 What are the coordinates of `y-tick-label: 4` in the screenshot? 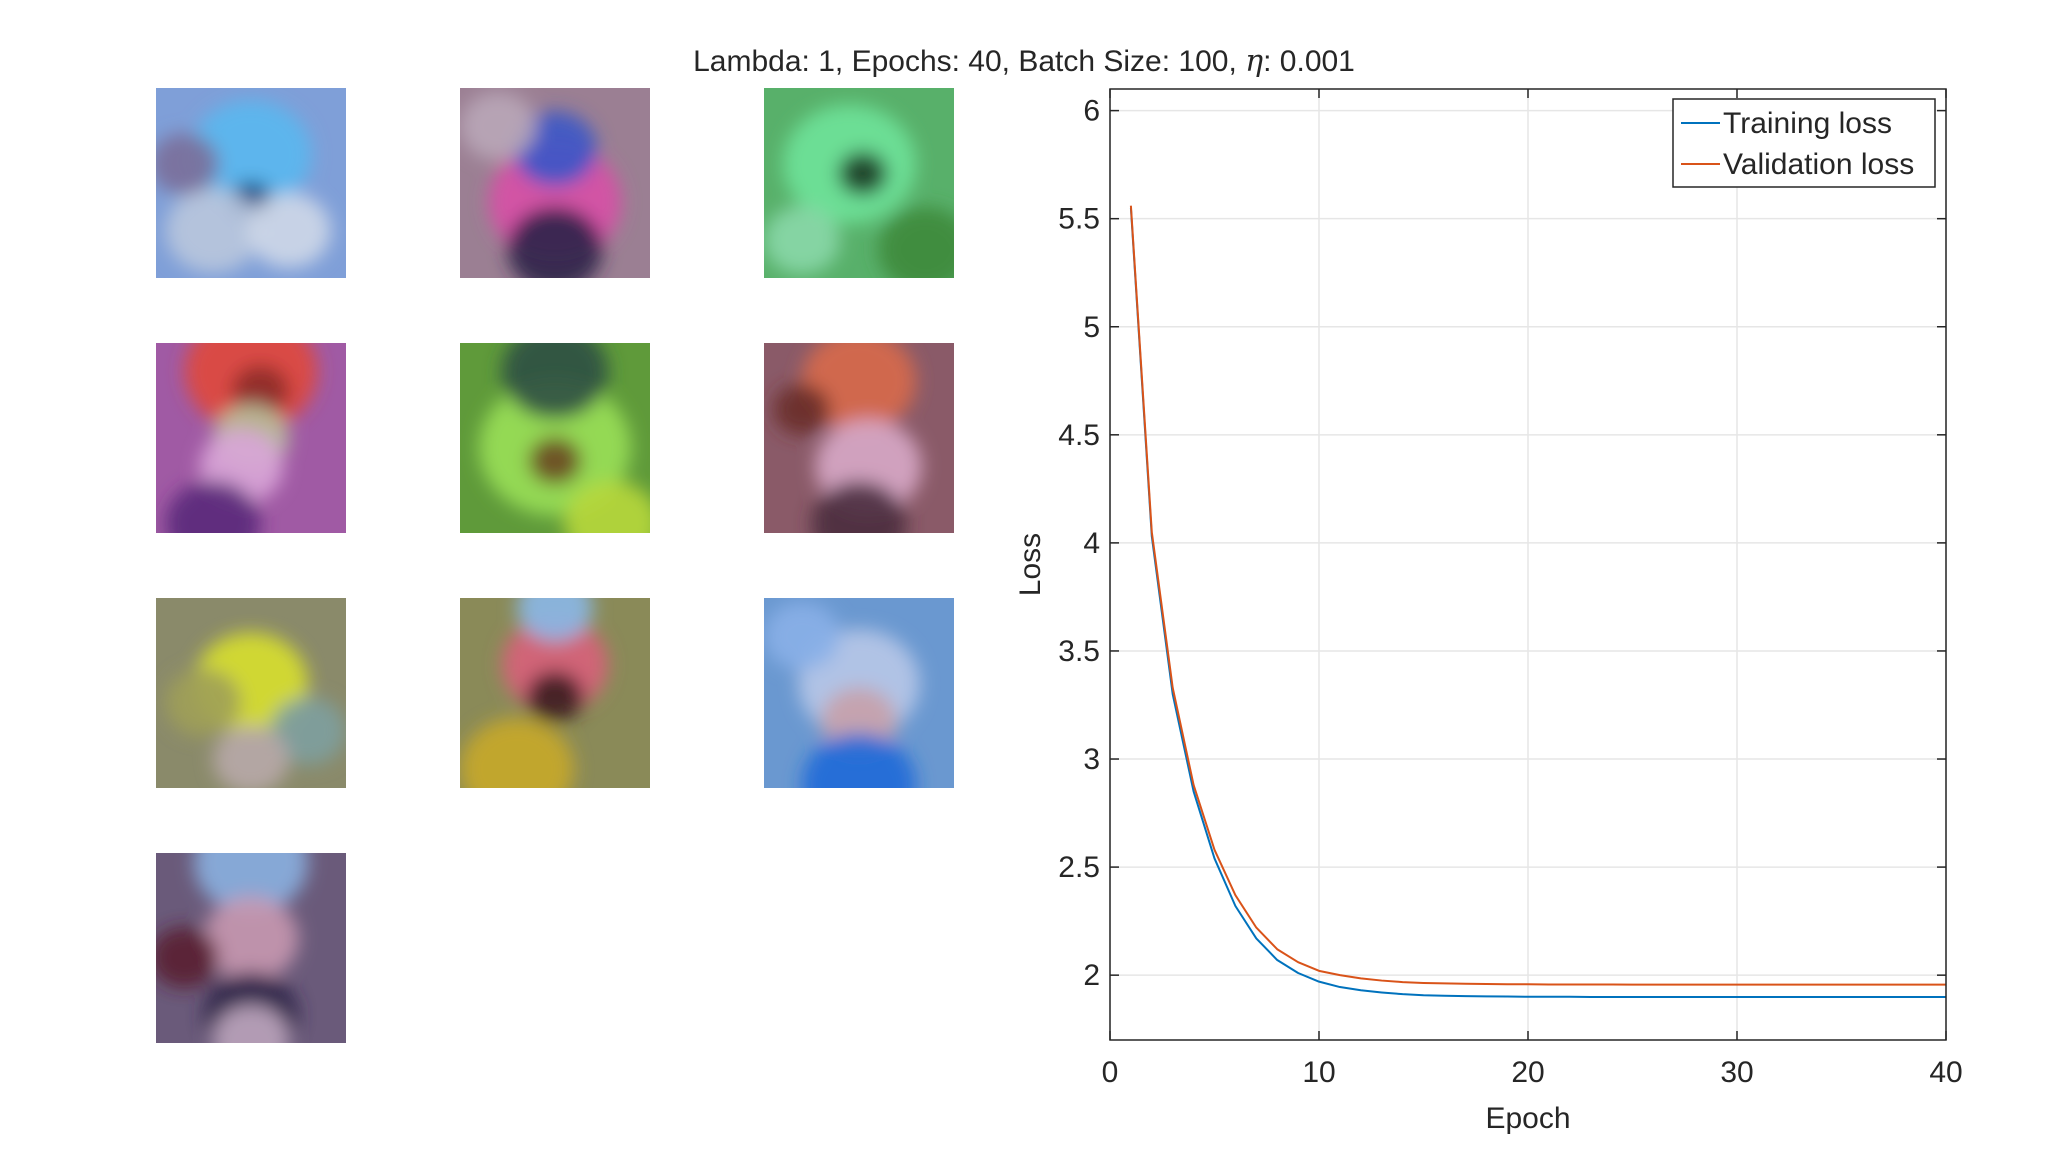 It's located at (1091, 543).